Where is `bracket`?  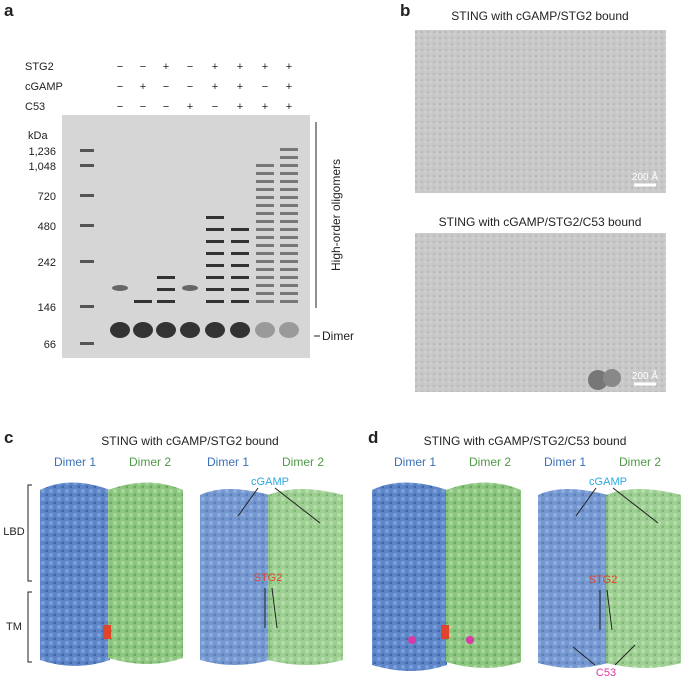 bracket is located at coordinates (29, 573).